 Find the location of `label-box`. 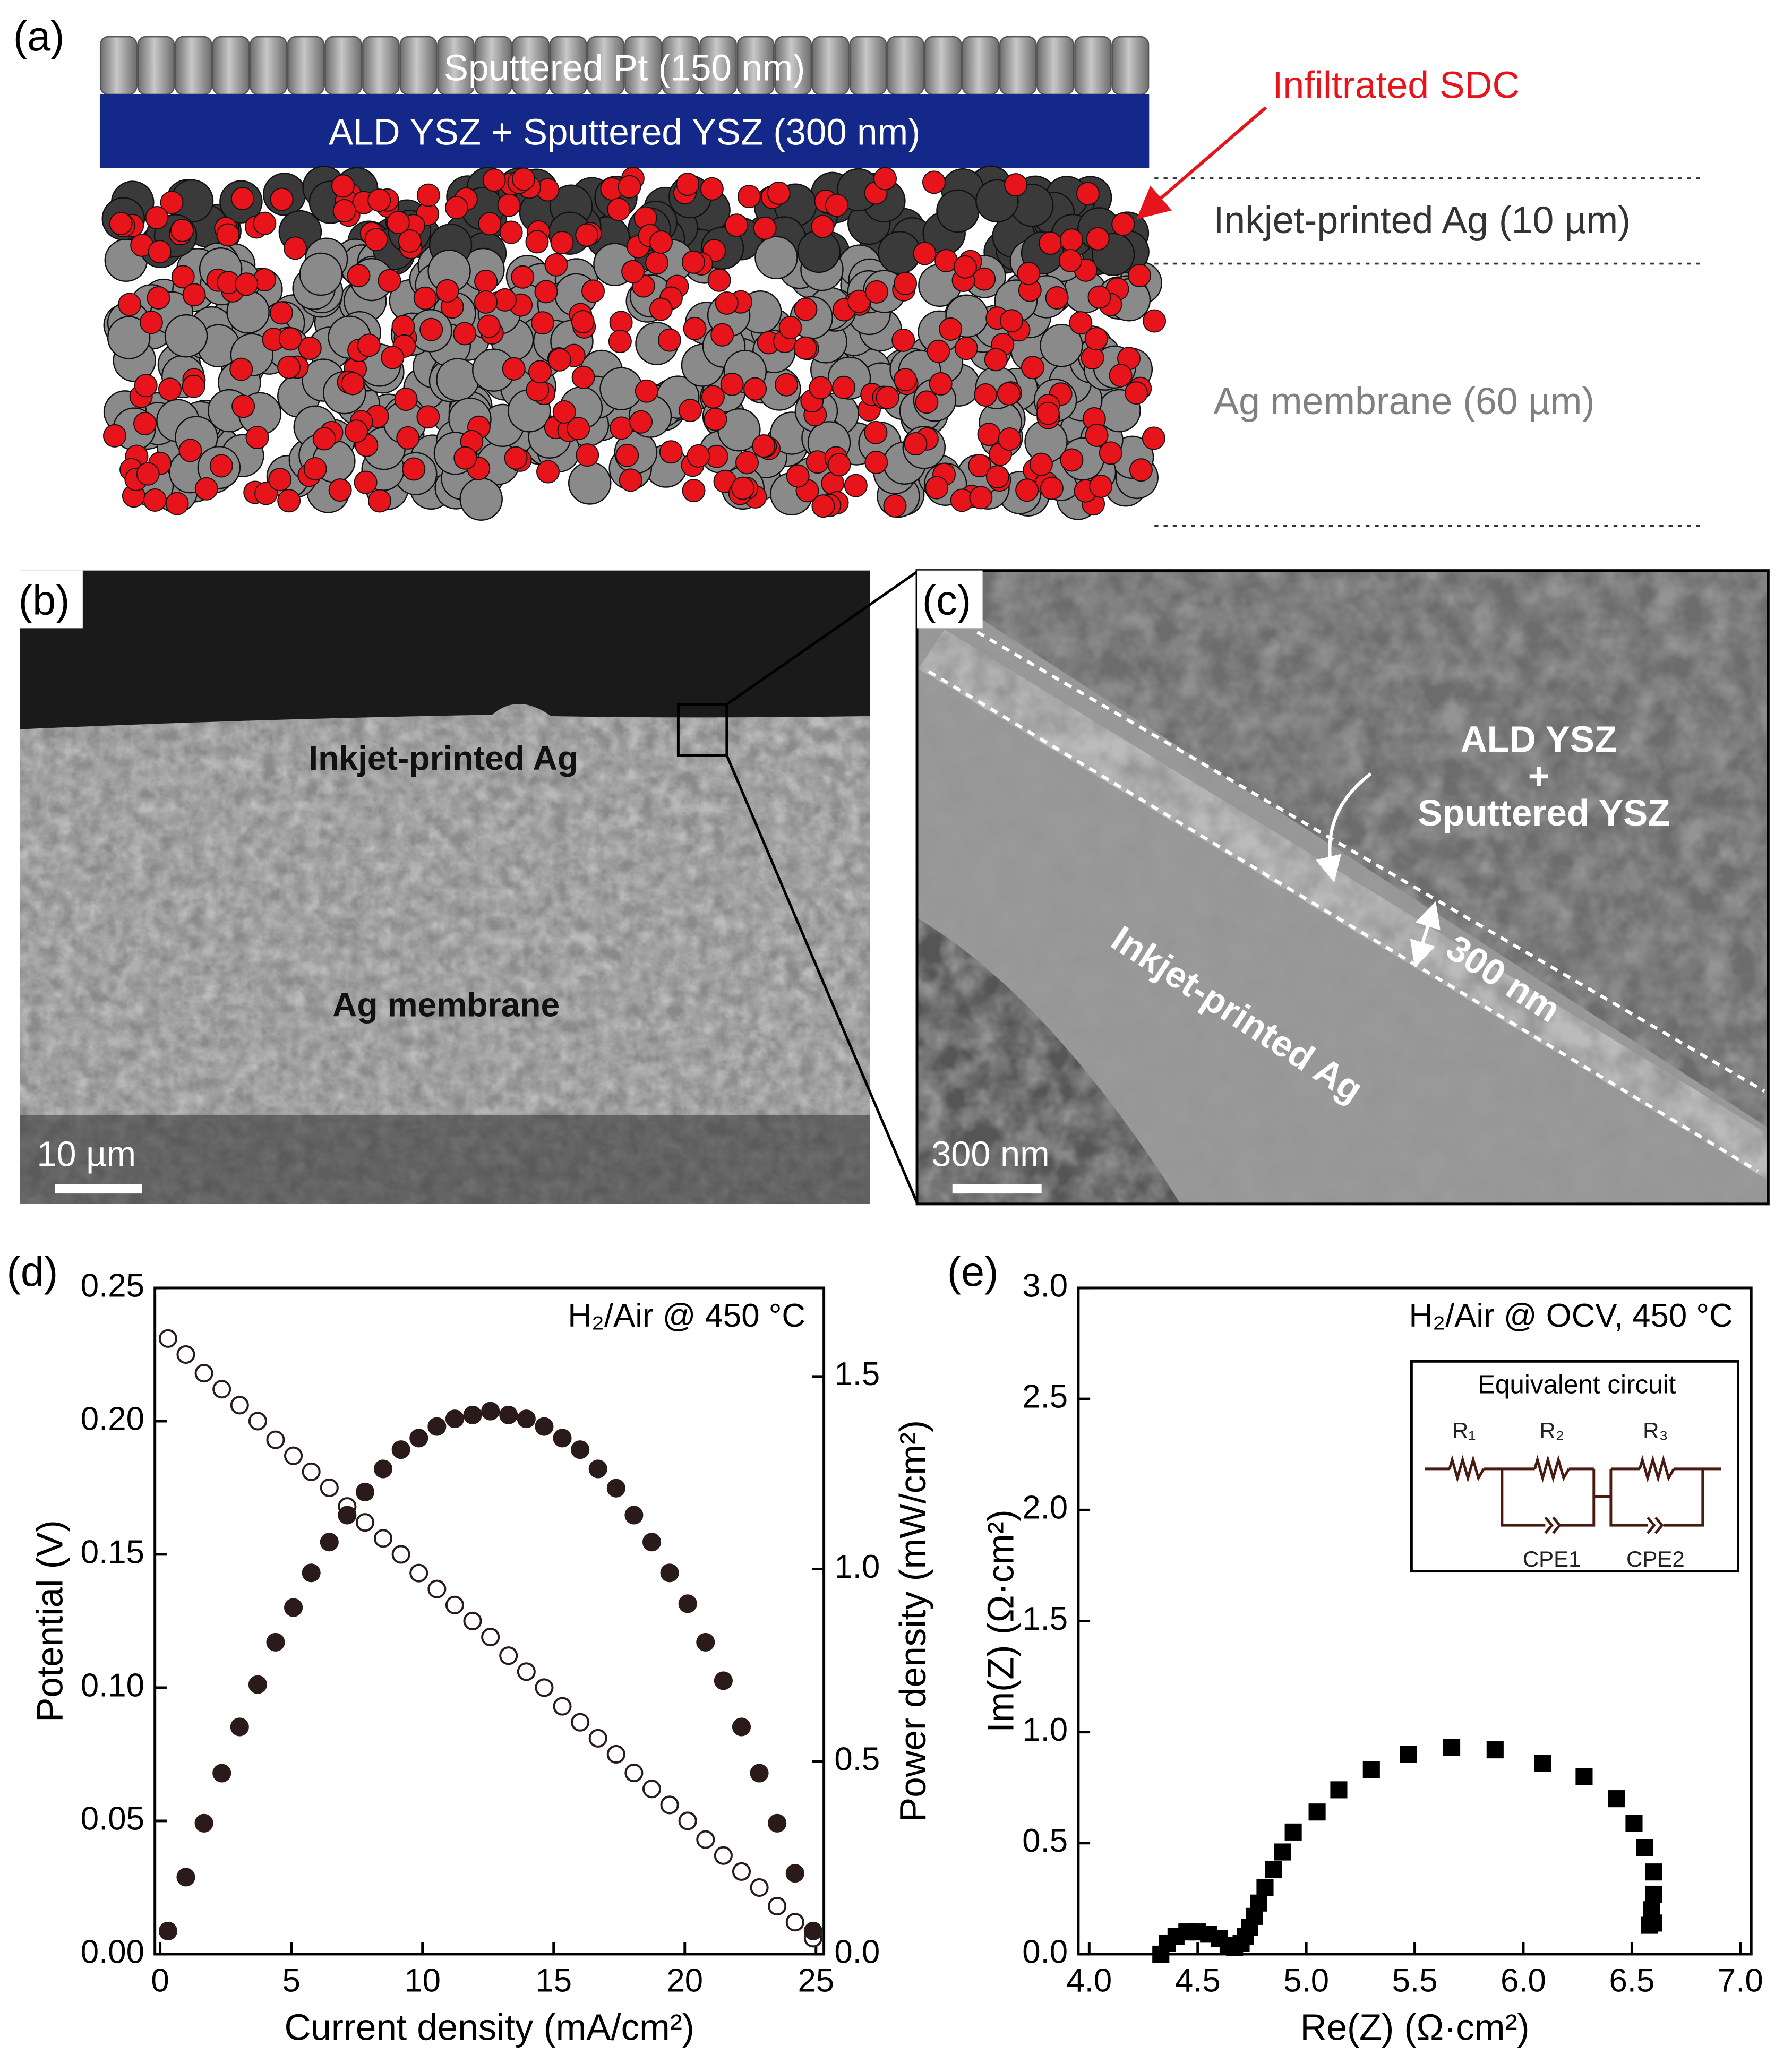

label-box is located at coordinates (950, 599).